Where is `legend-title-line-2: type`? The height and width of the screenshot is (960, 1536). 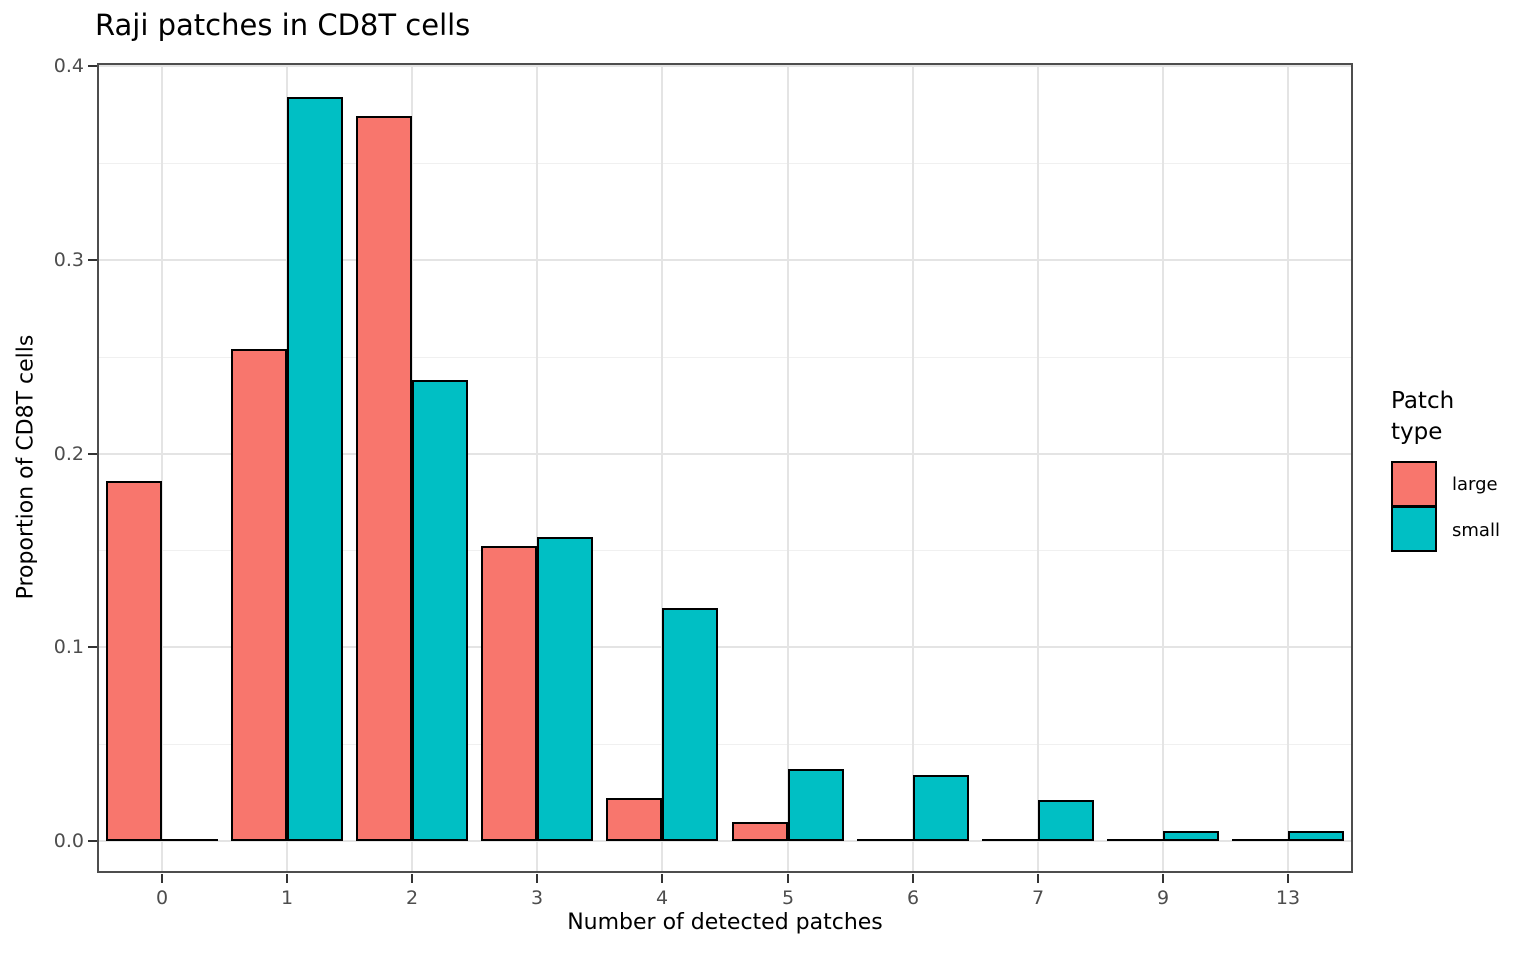
legend-title-line-2: type is located at coordinates (1417, 432).